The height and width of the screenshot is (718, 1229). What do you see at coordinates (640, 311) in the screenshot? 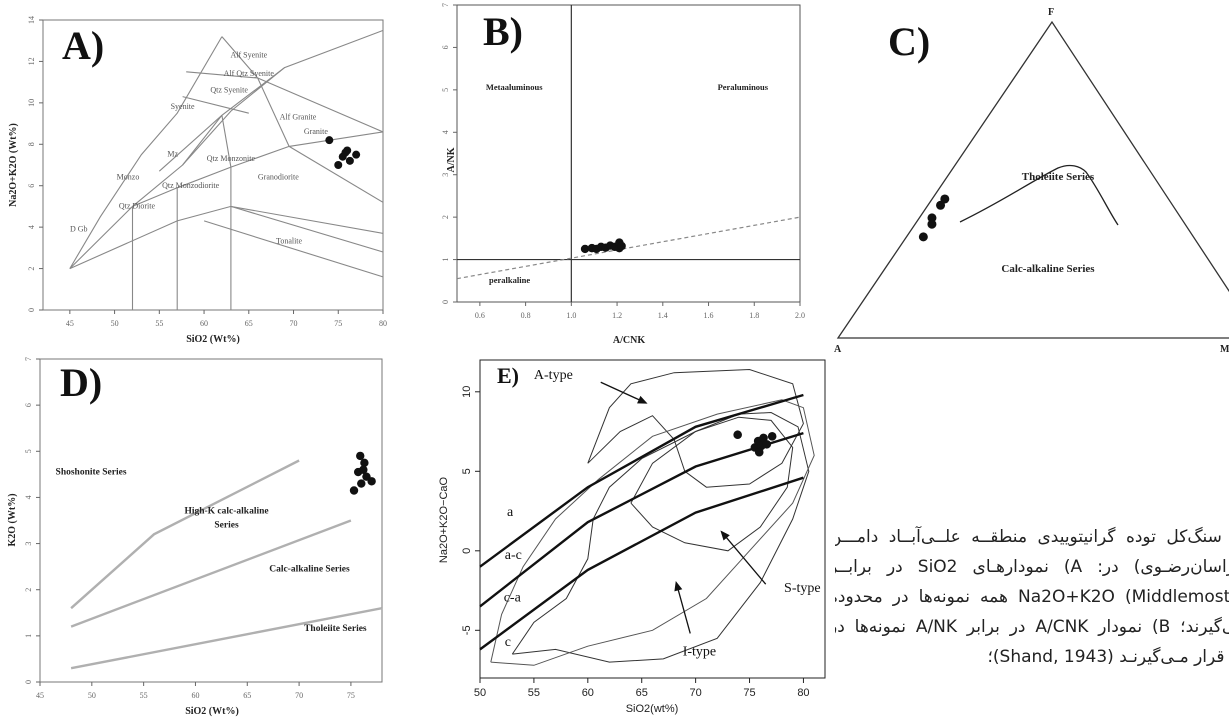
I see `chart-b-x-ticks: 0.6 0.8 1.0 1.2 1.4 1.6 1.8 2.0` at bounding box center [640, 311].